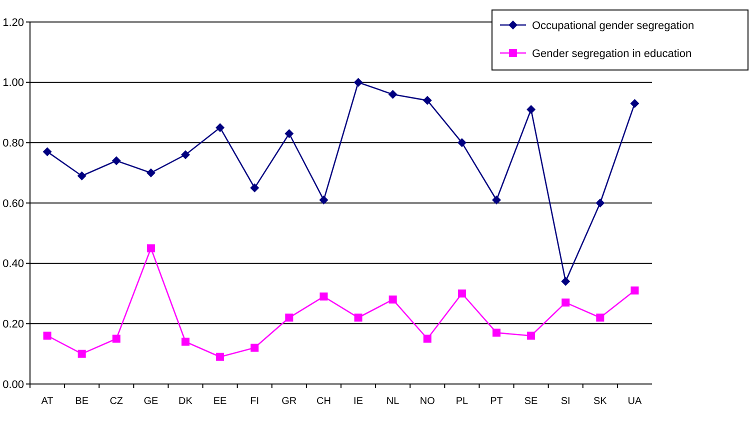 This screenshot has height=432, width=752. I want to click on x-tick-label: AT, so click(47, 401).